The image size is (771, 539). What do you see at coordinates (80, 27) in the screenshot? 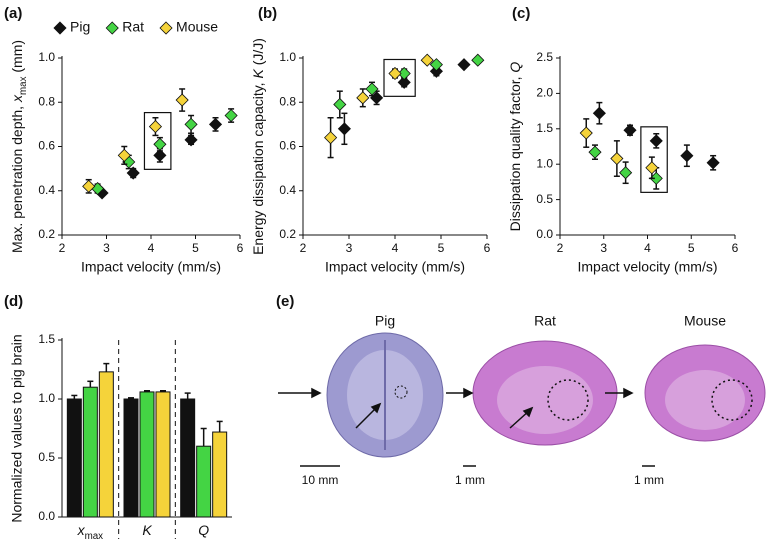
I see `legend-label: Pig` at bounding box center [80, 27].